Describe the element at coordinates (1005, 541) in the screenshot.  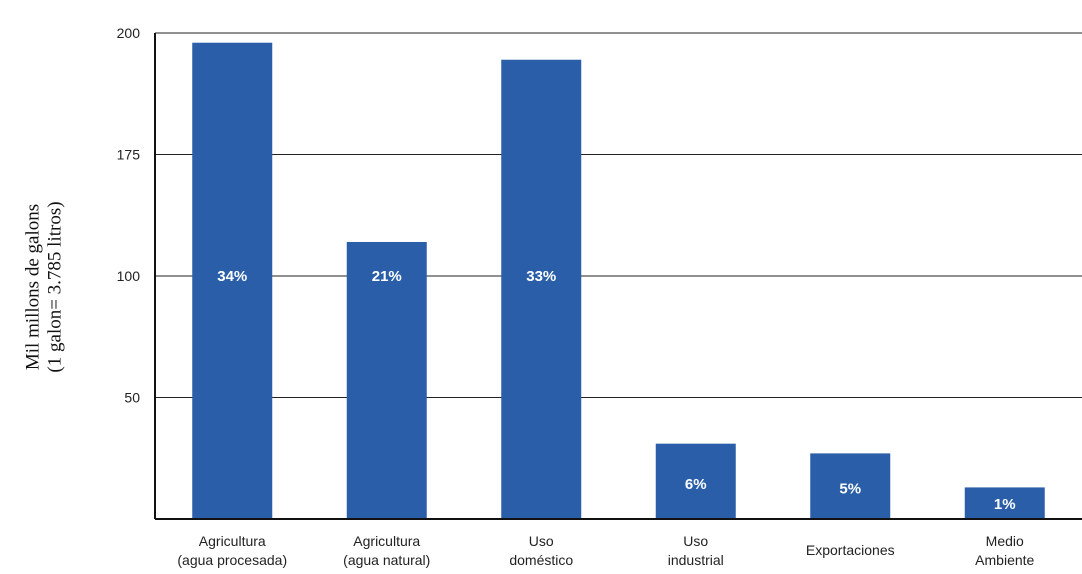
I see `x-tick-label: Medio` at that location.